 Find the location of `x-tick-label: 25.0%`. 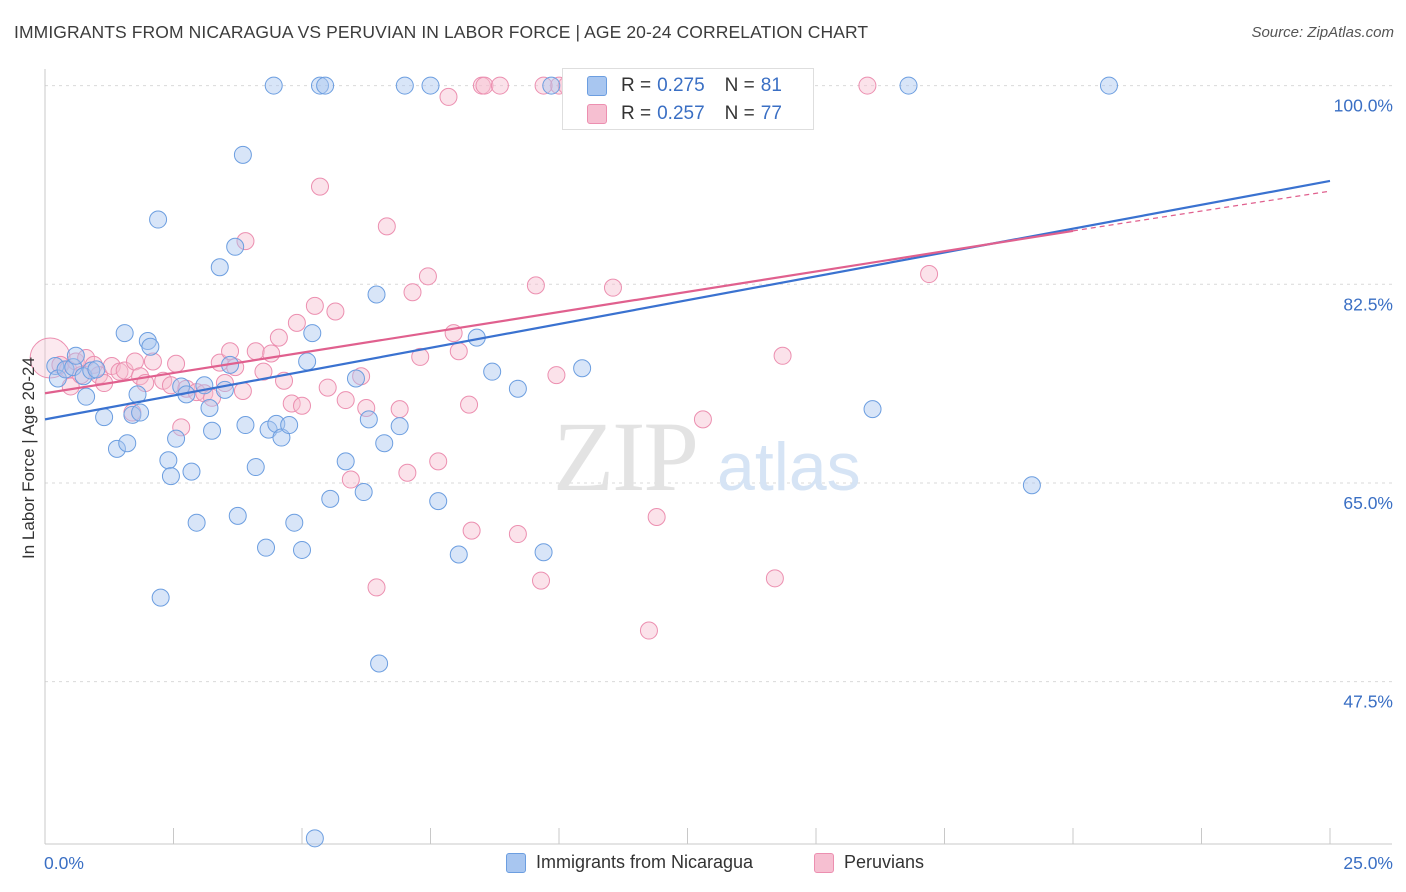

x-tick-label: 25.0% is located at coordinates (1368, 863).